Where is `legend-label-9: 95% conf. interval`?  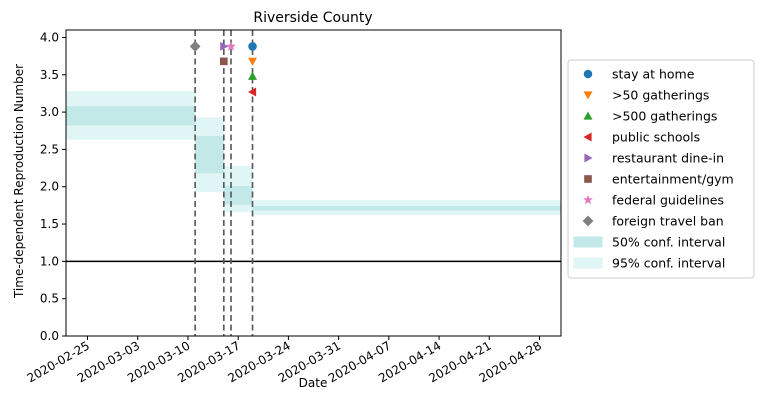 legend-label-9: 95% conf. interval is located at coordinates (668, 263).